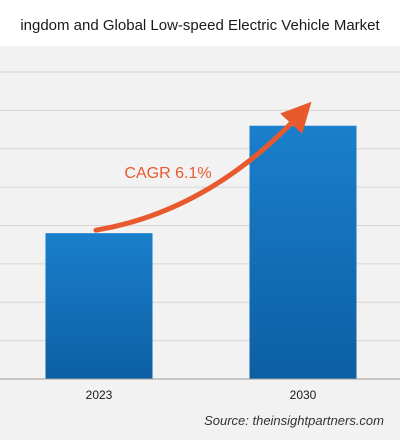 This screenshot has width=400, height=440. What do you see at coordinates (303, 395) in the screenshot?
I see `x-tick-label: 2030` at bounding box center [303, 395].